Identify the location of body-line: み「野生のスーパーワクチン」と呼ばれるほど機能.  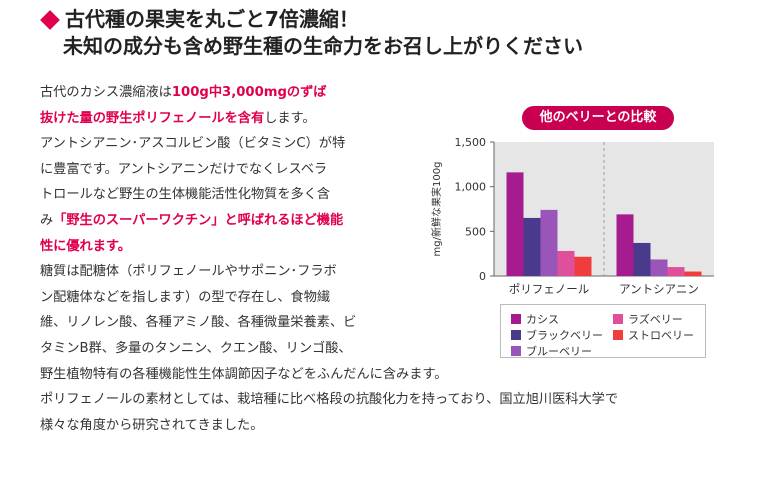
(329, 221).